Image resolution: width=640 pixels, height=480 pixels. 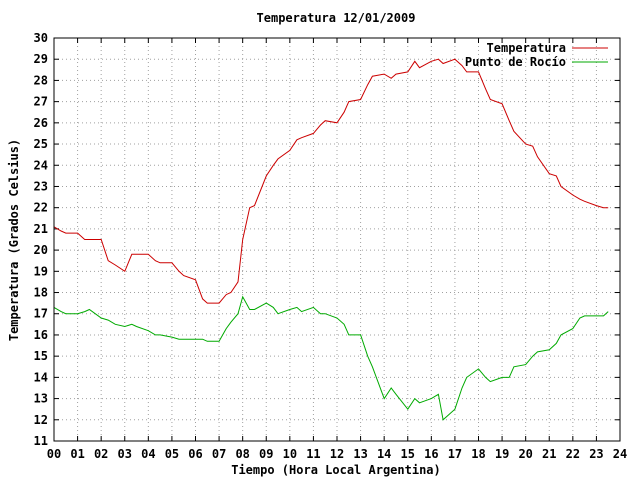 What do you see at coordinates (336, 470) in the screenshot?
I see `x-axis-label: Tiempo (Hora Local Argentina)` at bounding box center [336, 470].